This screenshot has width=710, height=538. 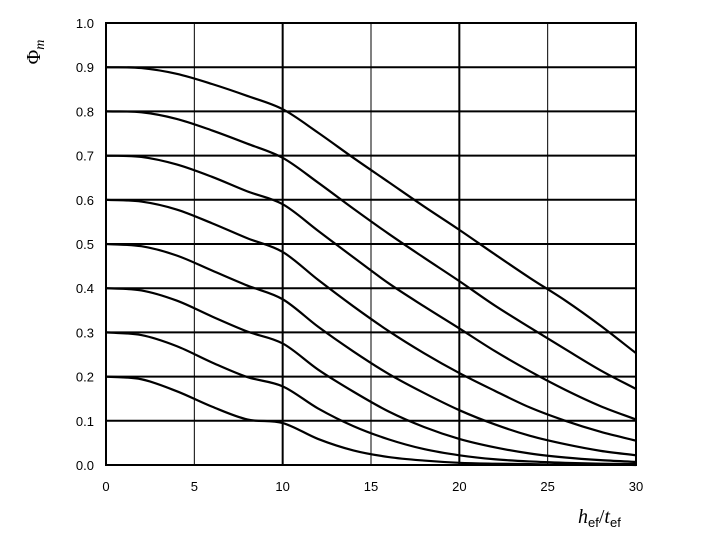 I want to click on y-tick-label: 0.4, so click(x=85, y=288).